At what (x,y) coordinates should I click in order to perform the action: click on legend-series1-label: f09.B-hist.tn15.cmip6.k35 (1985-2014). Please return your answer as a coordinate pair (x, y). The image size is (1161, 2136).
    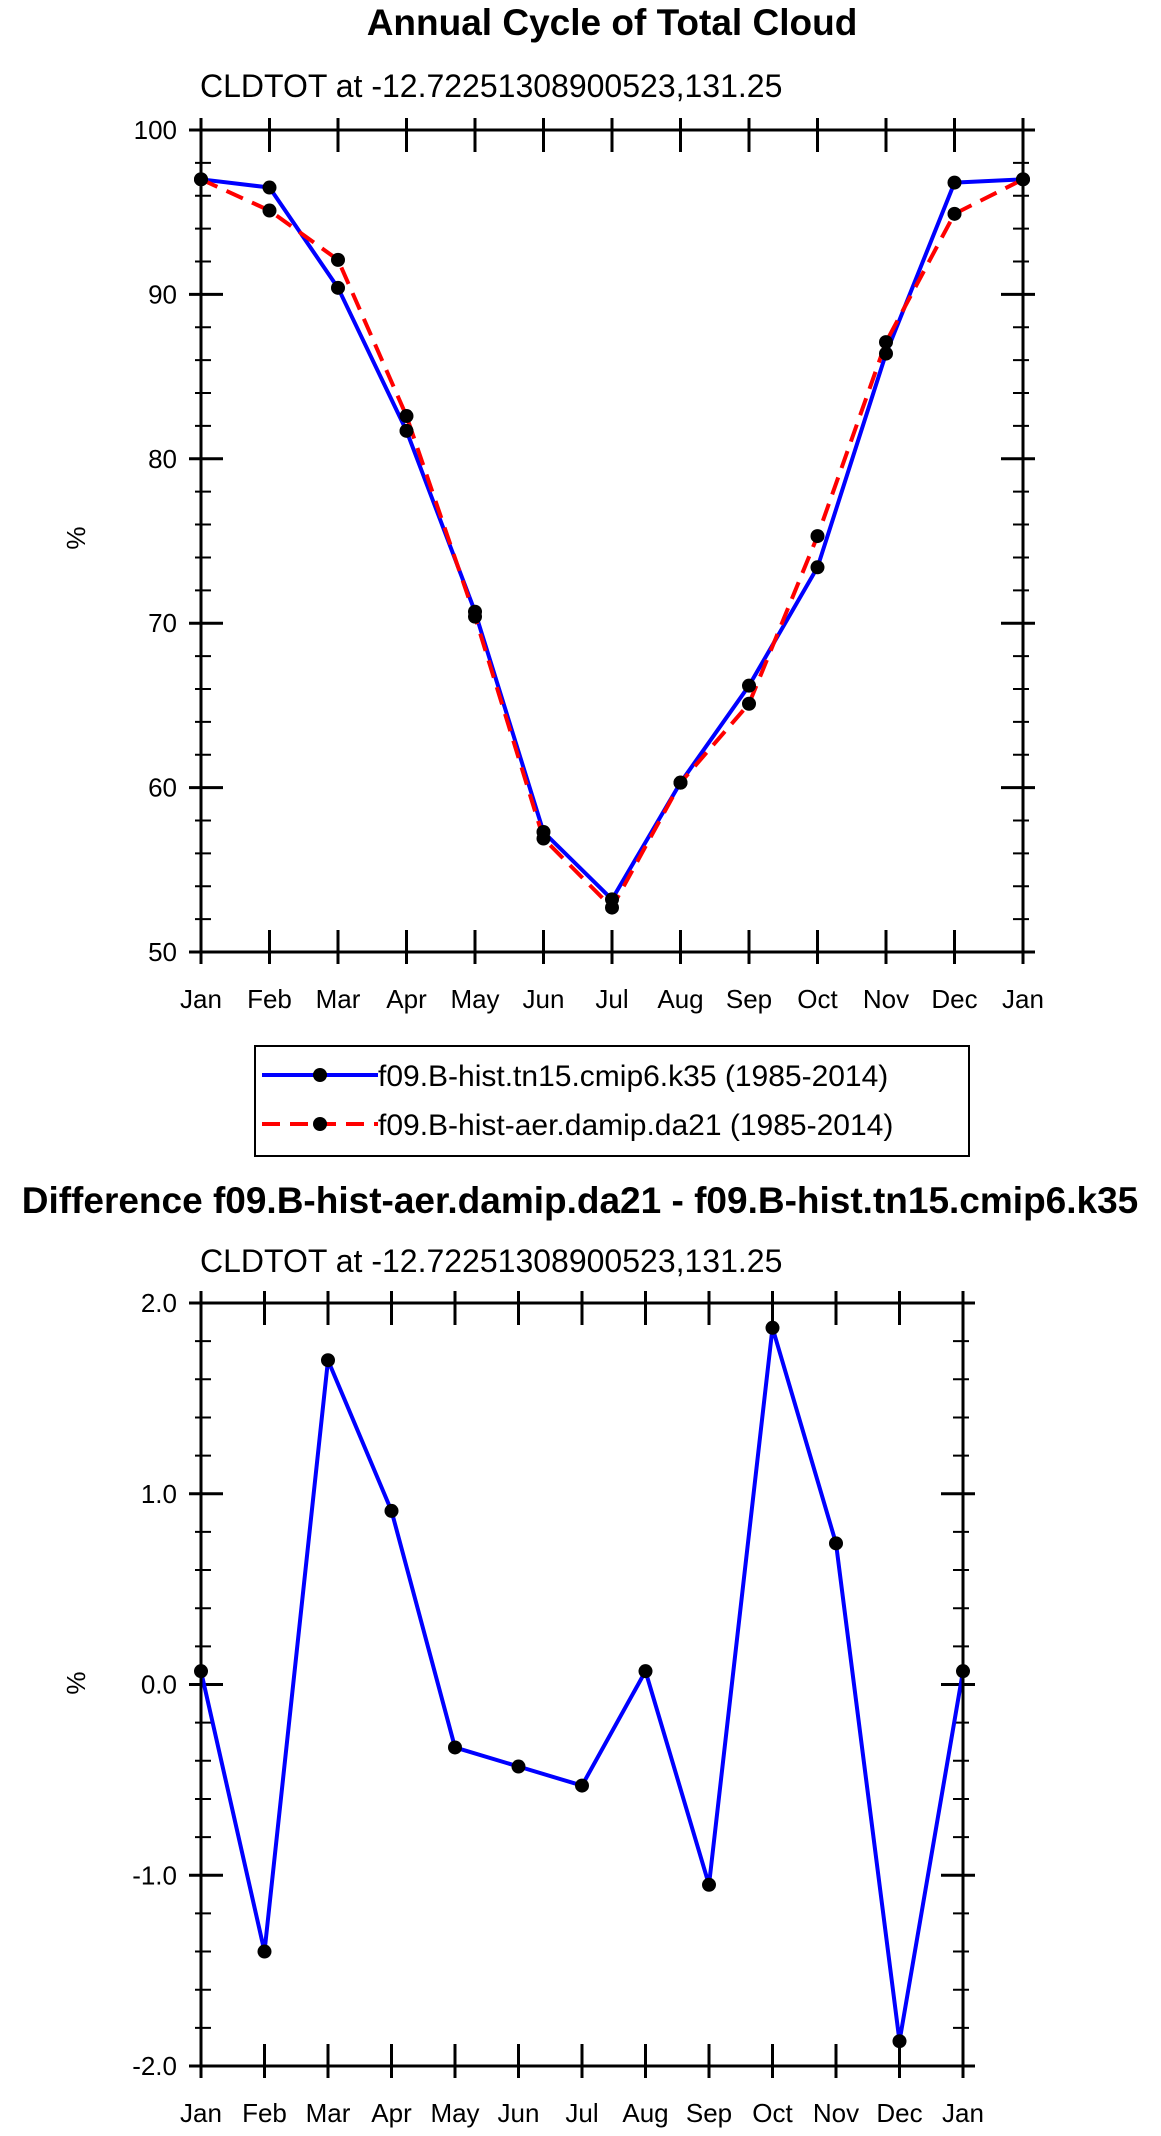
    Looking at the image, I should click on (633, 1076).